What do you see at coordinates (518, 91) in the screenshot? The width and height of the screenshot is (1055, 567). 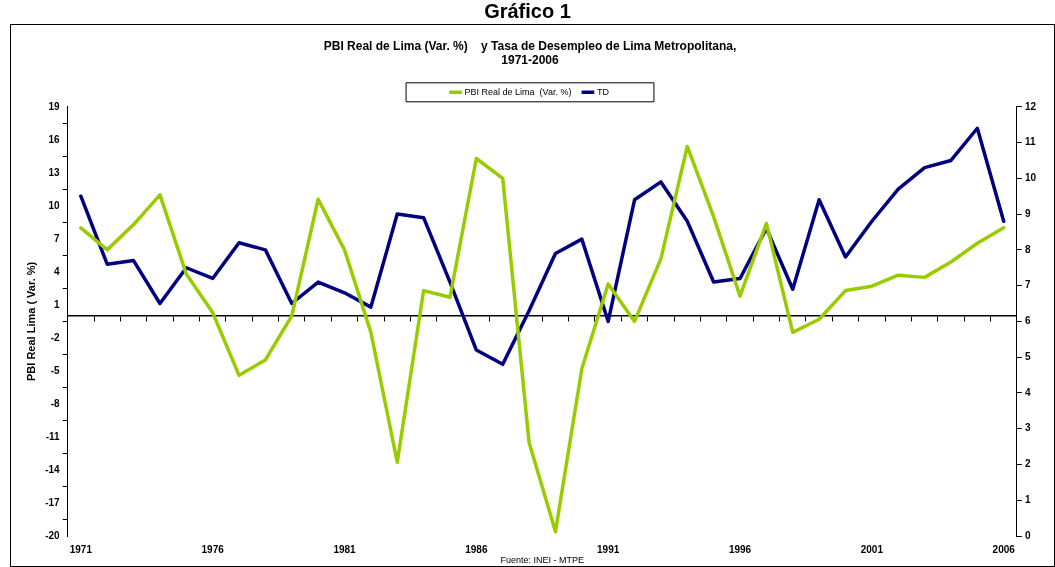 I see `legend-label: PBI Real de Lima (Var. %)` at bounding box center [518, 91].